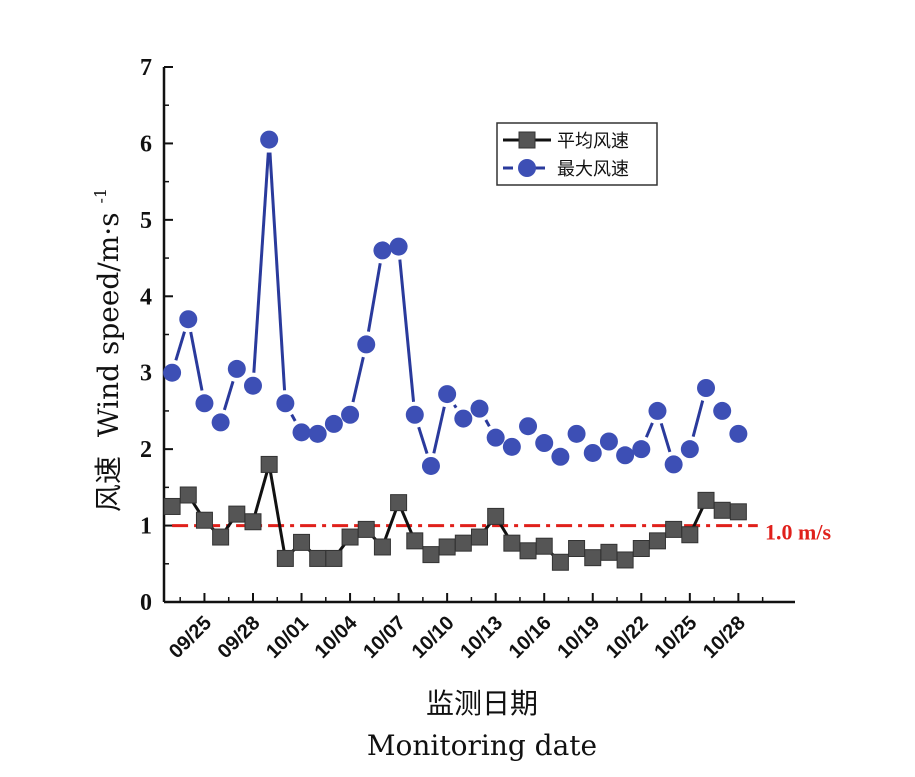  Describe the element at coordinates (675, 637) in the screenshot. I see `x-tick-label: 10/25` at that location.